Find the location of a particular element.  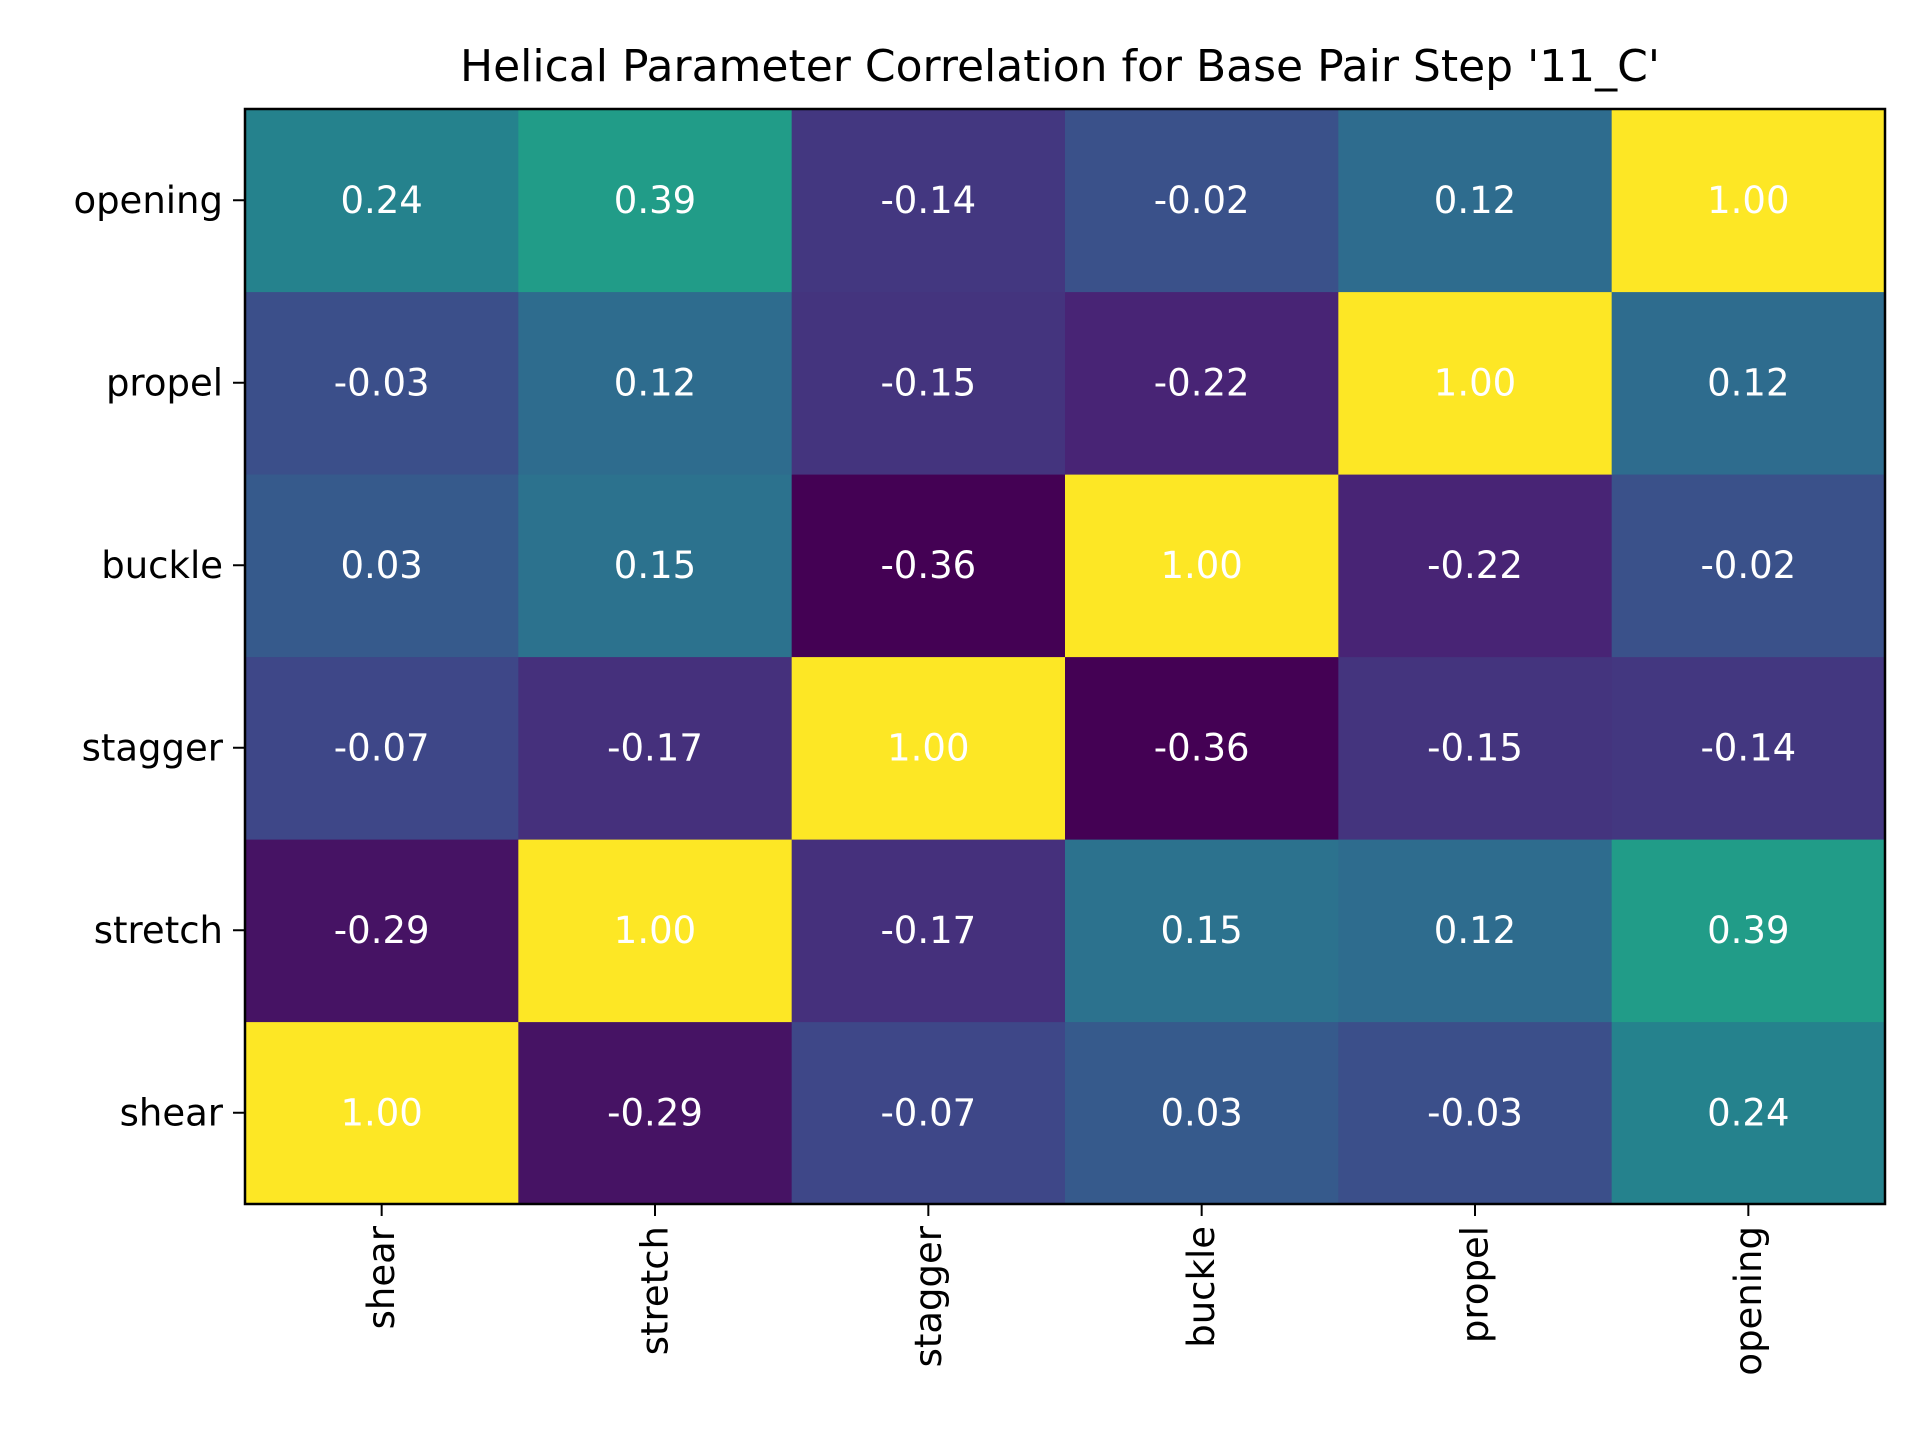

heatmap-cell-opening-shear is located at coordinates (382, 201).